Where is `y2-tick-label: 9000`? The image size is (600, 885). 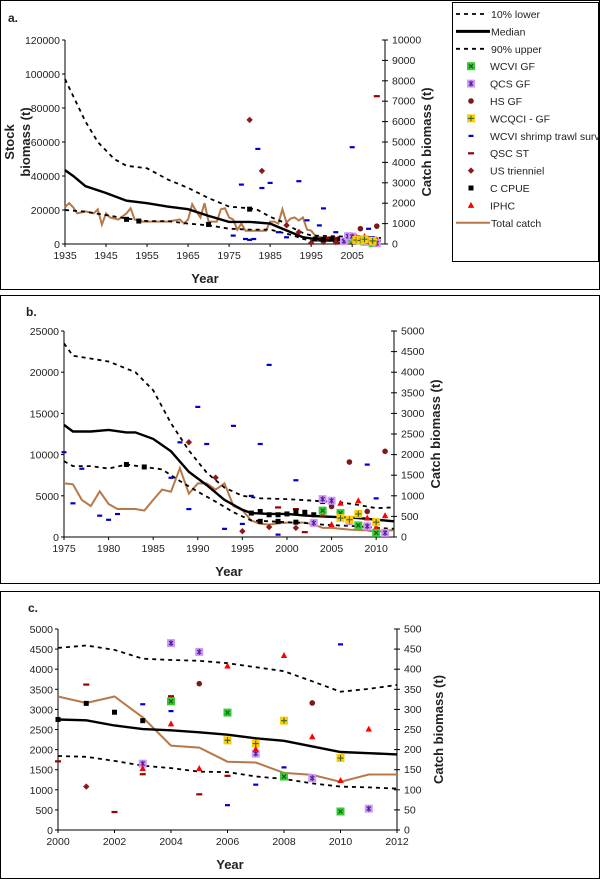 y2-tick-label: 9000 is located at coordinates (404, 61).